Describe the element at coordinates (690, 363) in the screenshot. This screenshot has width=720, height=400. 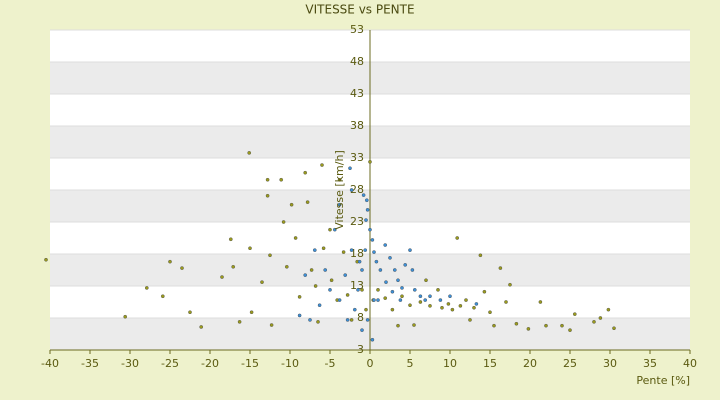
I see `x-tick-label: 40` at that location.